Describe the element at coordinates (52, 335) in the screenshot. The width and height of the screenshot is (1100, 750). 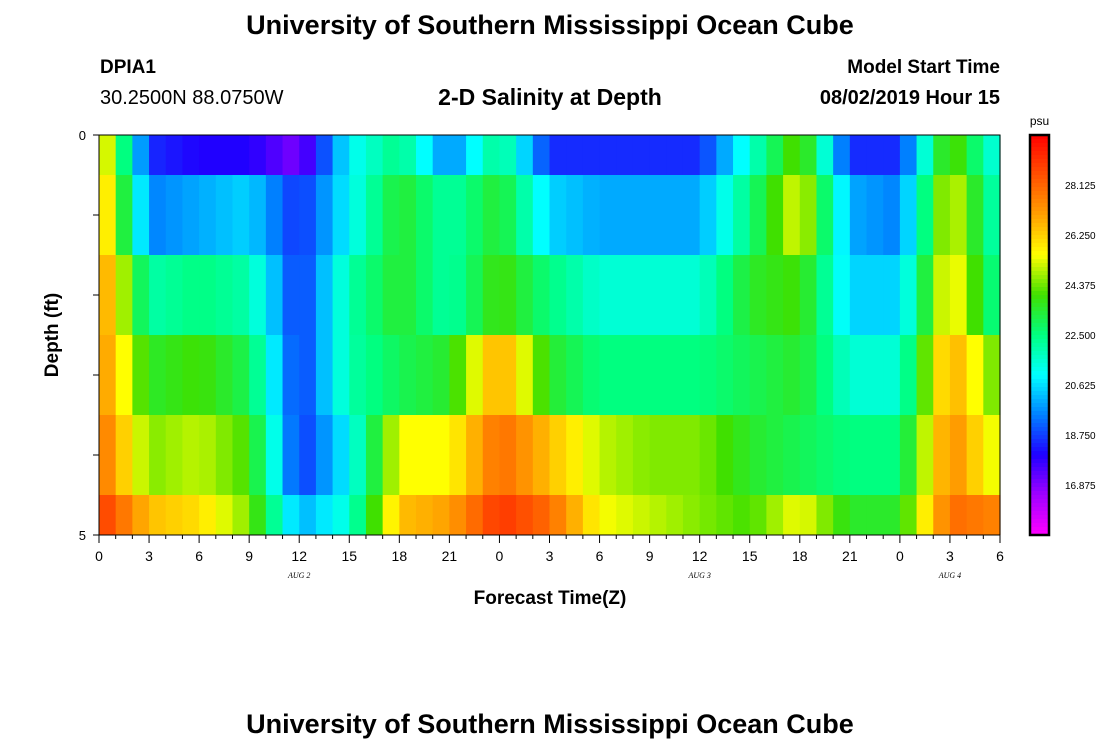
I see `y-axis-label: Depth (ft)` at that location.